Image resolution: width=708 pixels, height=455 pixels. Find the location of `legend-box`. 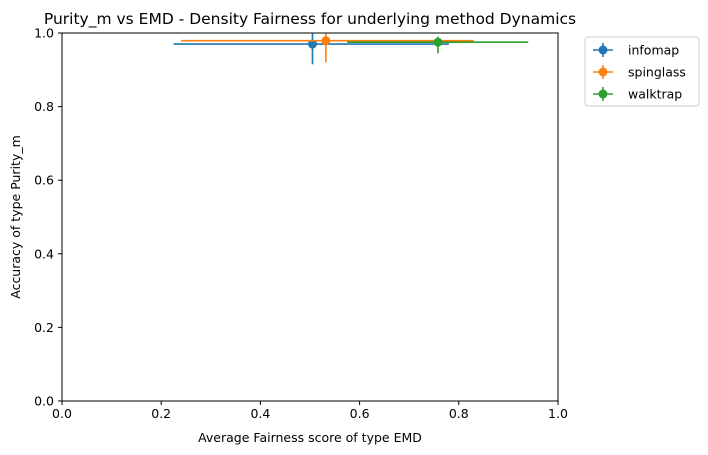

legend-box is located at coordinates (642, 71).